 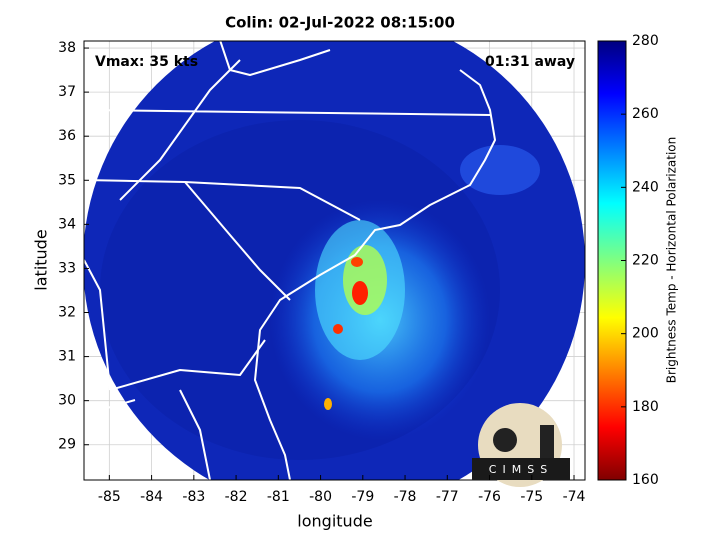 I want to click on colorbar-tick-label: 280, so click(x=645, y=41).